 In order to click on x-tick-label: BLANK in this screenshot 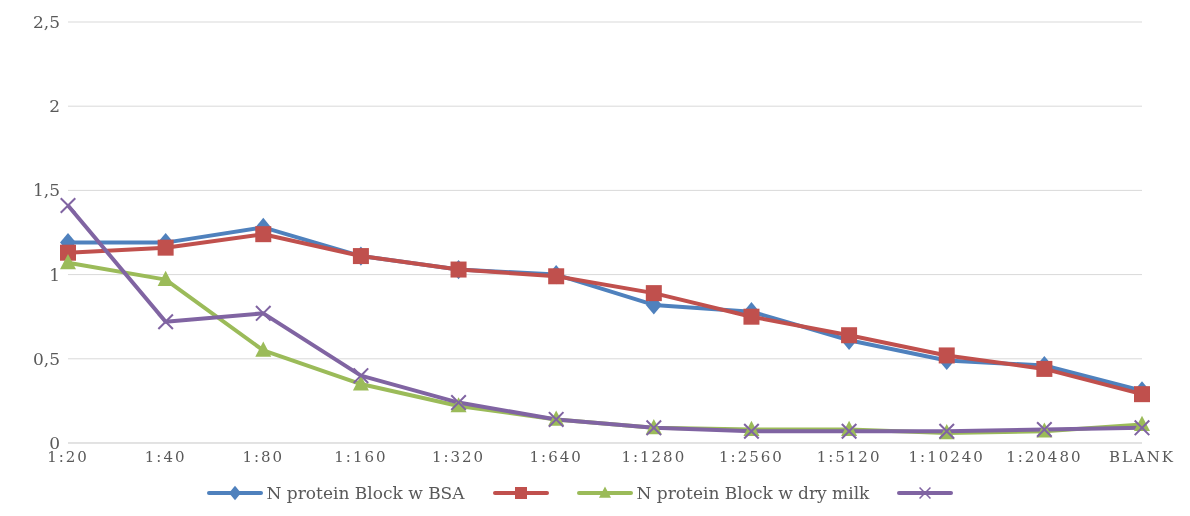, I will do `click(1142, 456)`.